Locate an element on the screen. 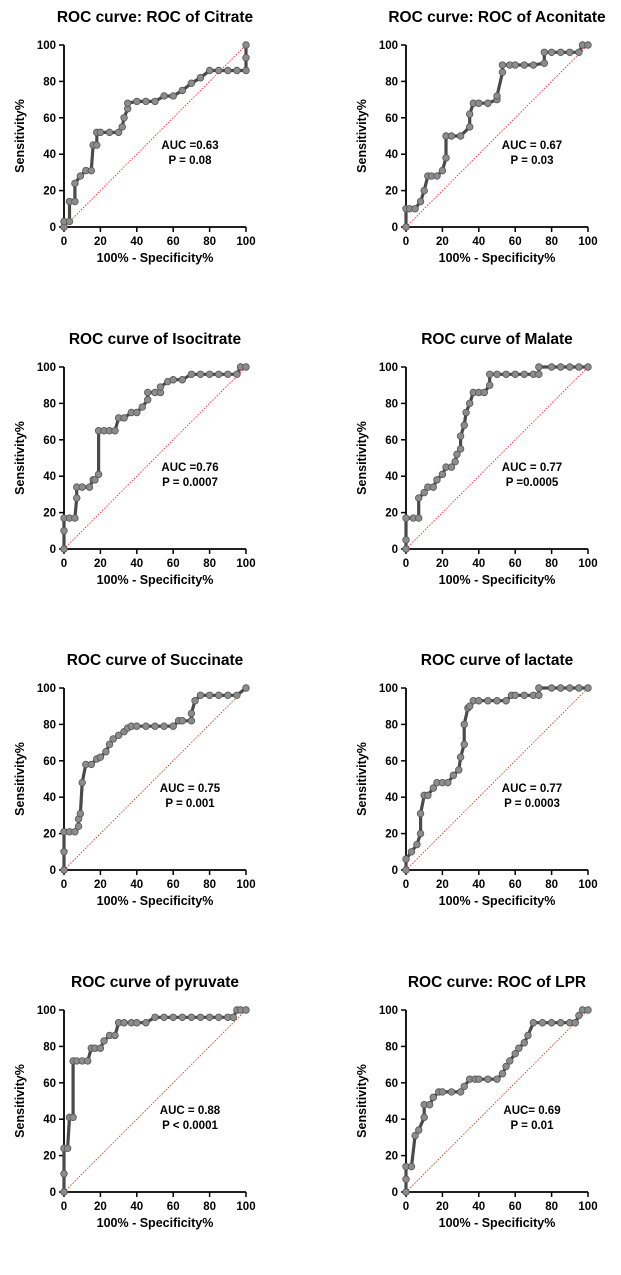 Image resolution: width=621 pixels, height=1275 pixels. p-value-label: P = 0.08 is located at coordinates (191, 161).